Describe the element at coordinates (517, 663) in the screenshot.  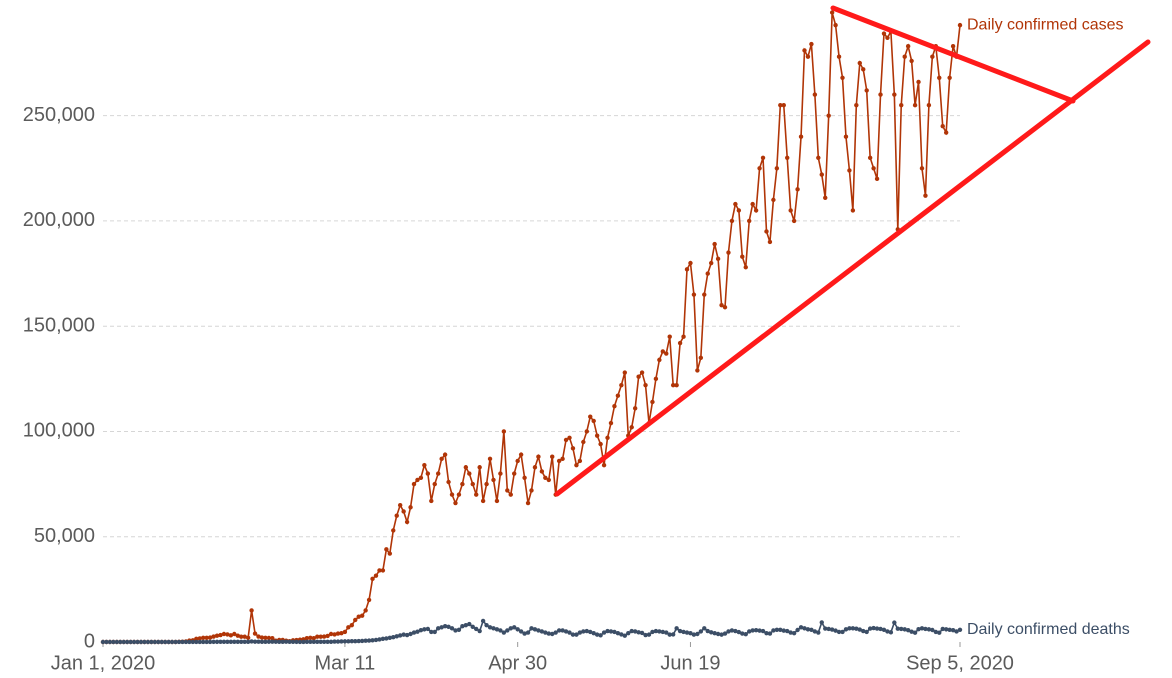
I see `x-tick-label: Apr 30` at that location.